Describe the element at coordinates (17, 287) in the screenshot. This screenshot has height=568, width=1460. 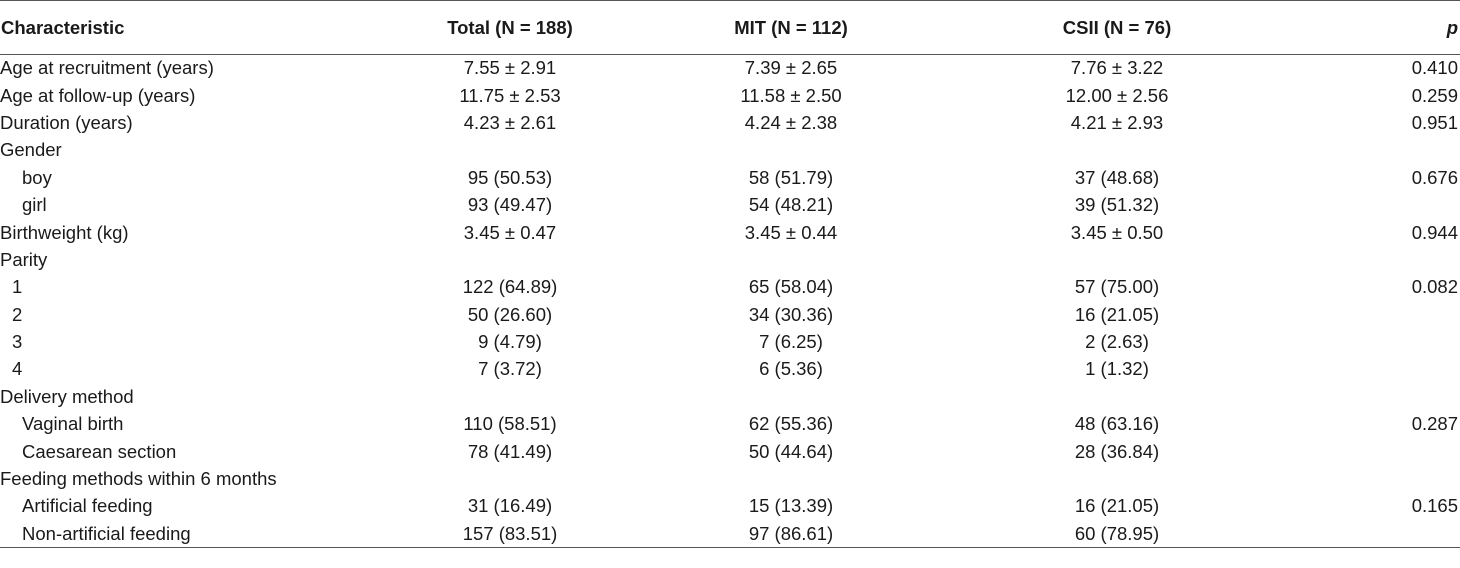
I see `row-label: 1` at that location.